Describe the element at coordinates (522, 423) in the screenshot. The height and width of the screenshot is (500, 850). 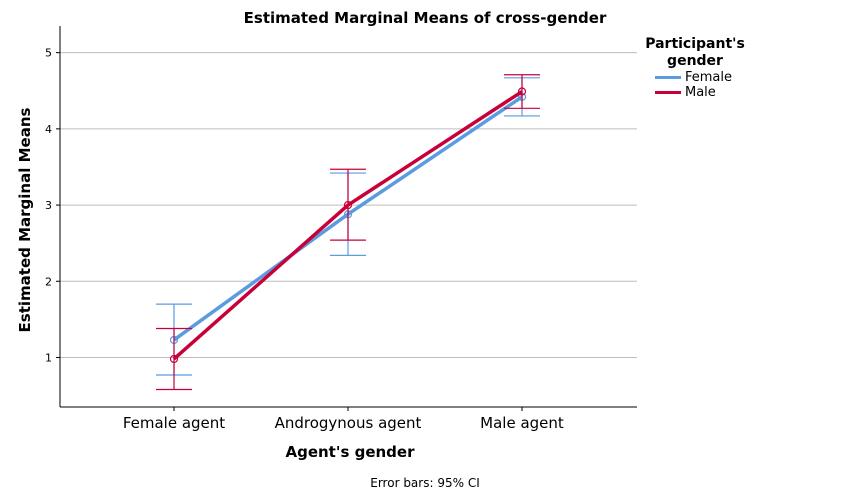
I see `x-tick-label-2: Male agent` at that location.